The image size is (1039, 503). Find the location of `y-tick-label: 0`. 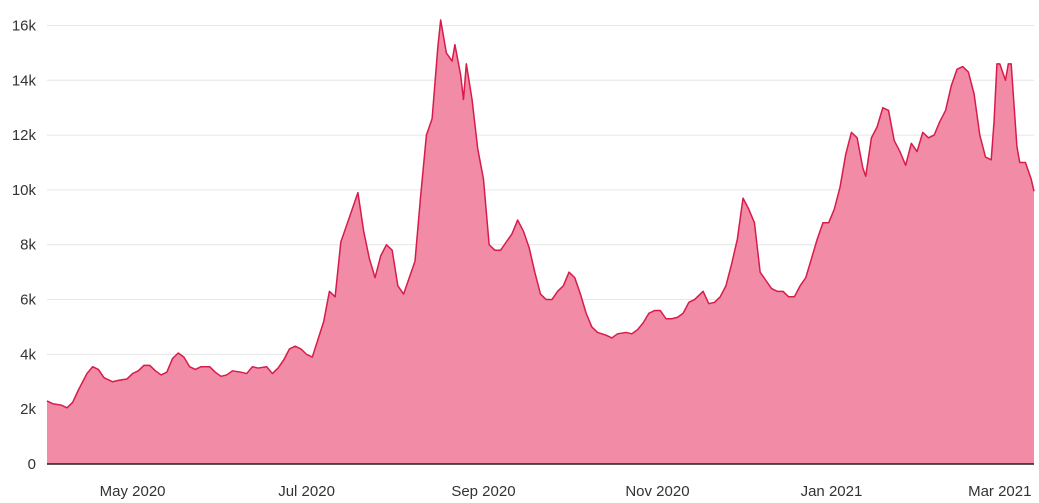

y-tick-label: 0 is located at coordinates (32, 464).